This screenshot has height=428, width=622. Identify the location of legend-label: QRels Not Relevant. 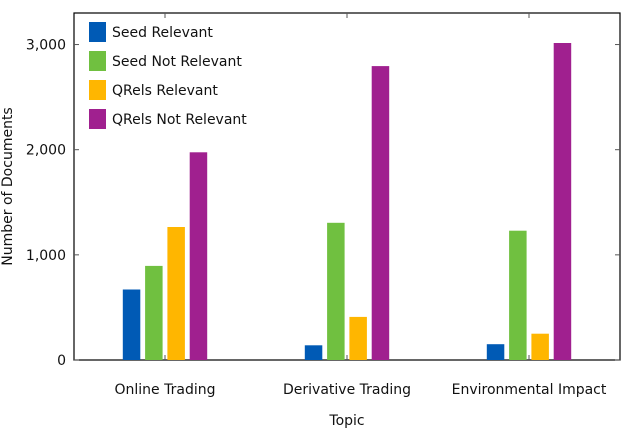
(179, 120).